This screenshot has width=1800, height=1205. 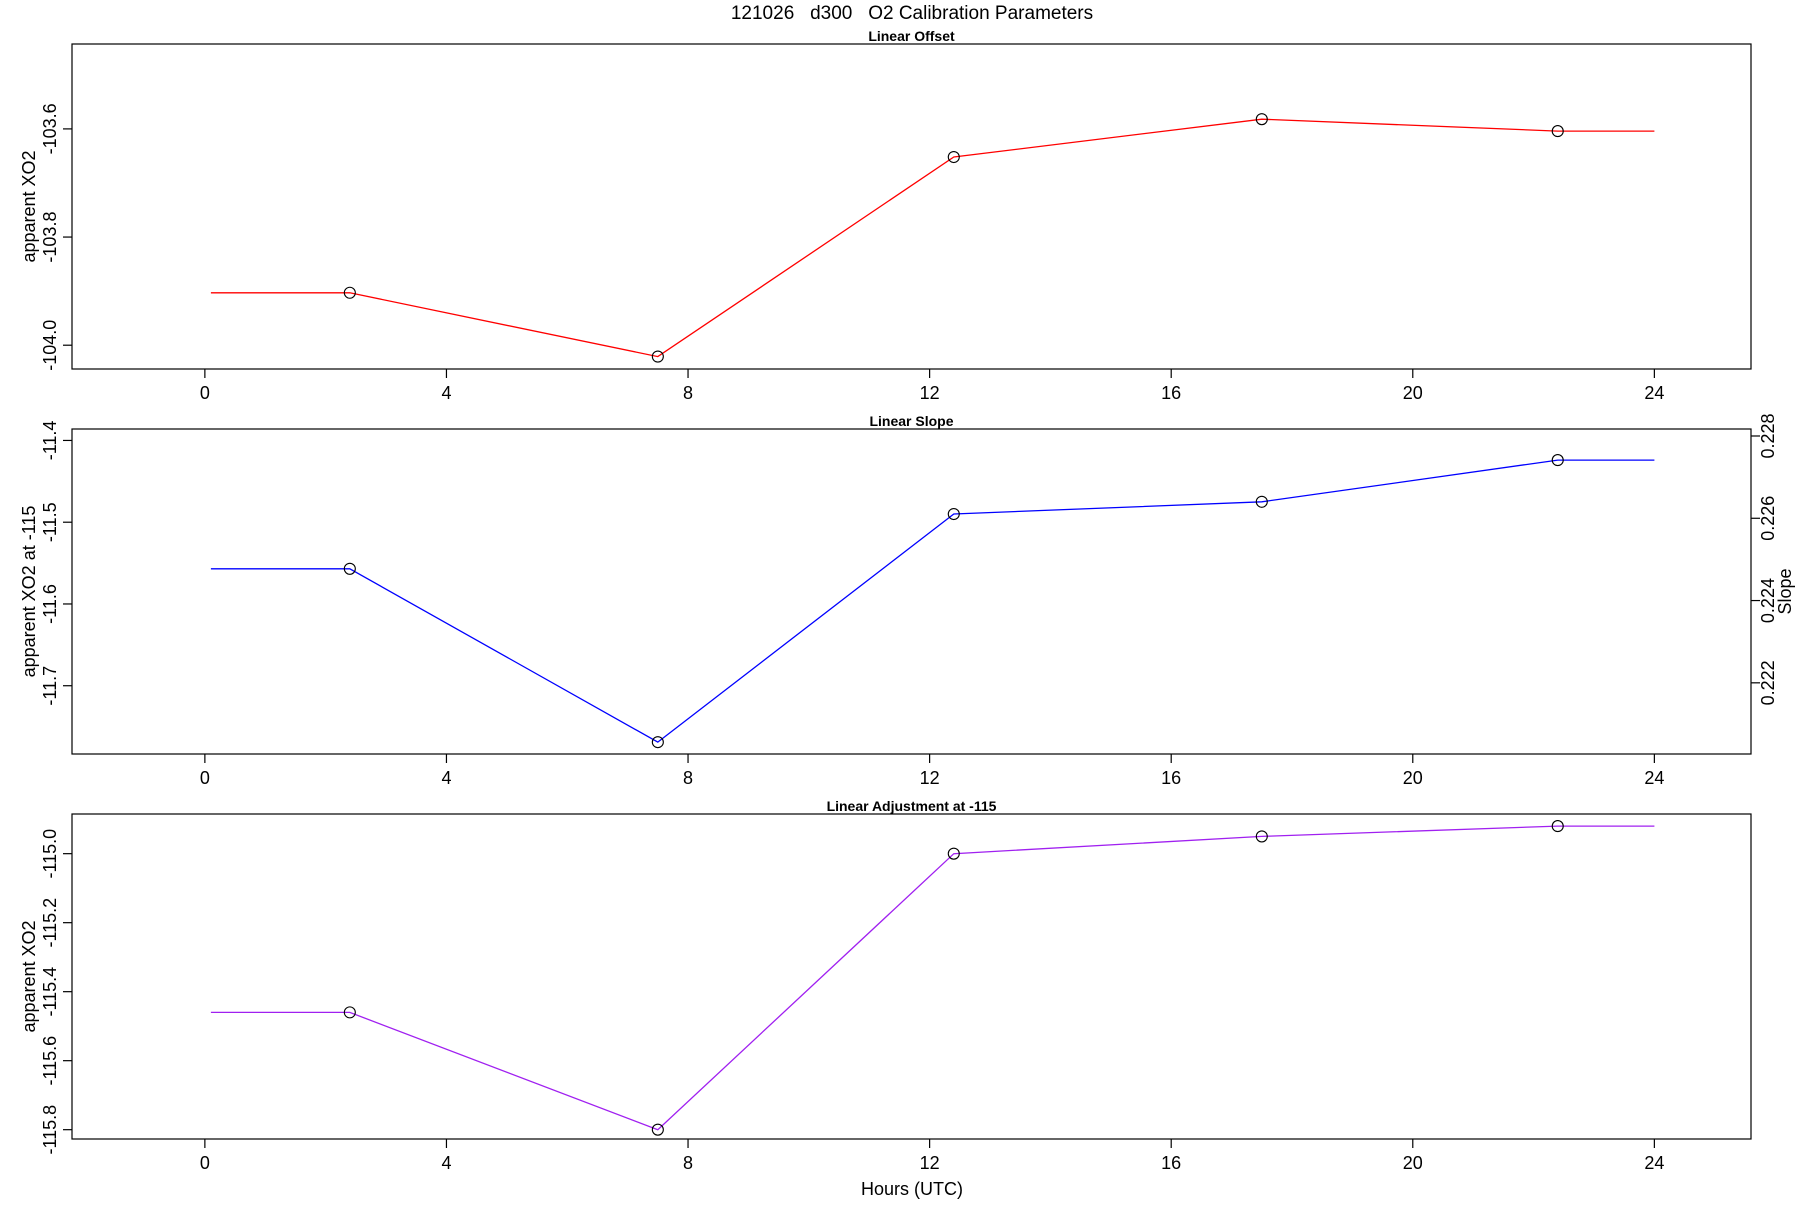 I want to click on y-tick-label: -11.7, so click(x=50, y=686).